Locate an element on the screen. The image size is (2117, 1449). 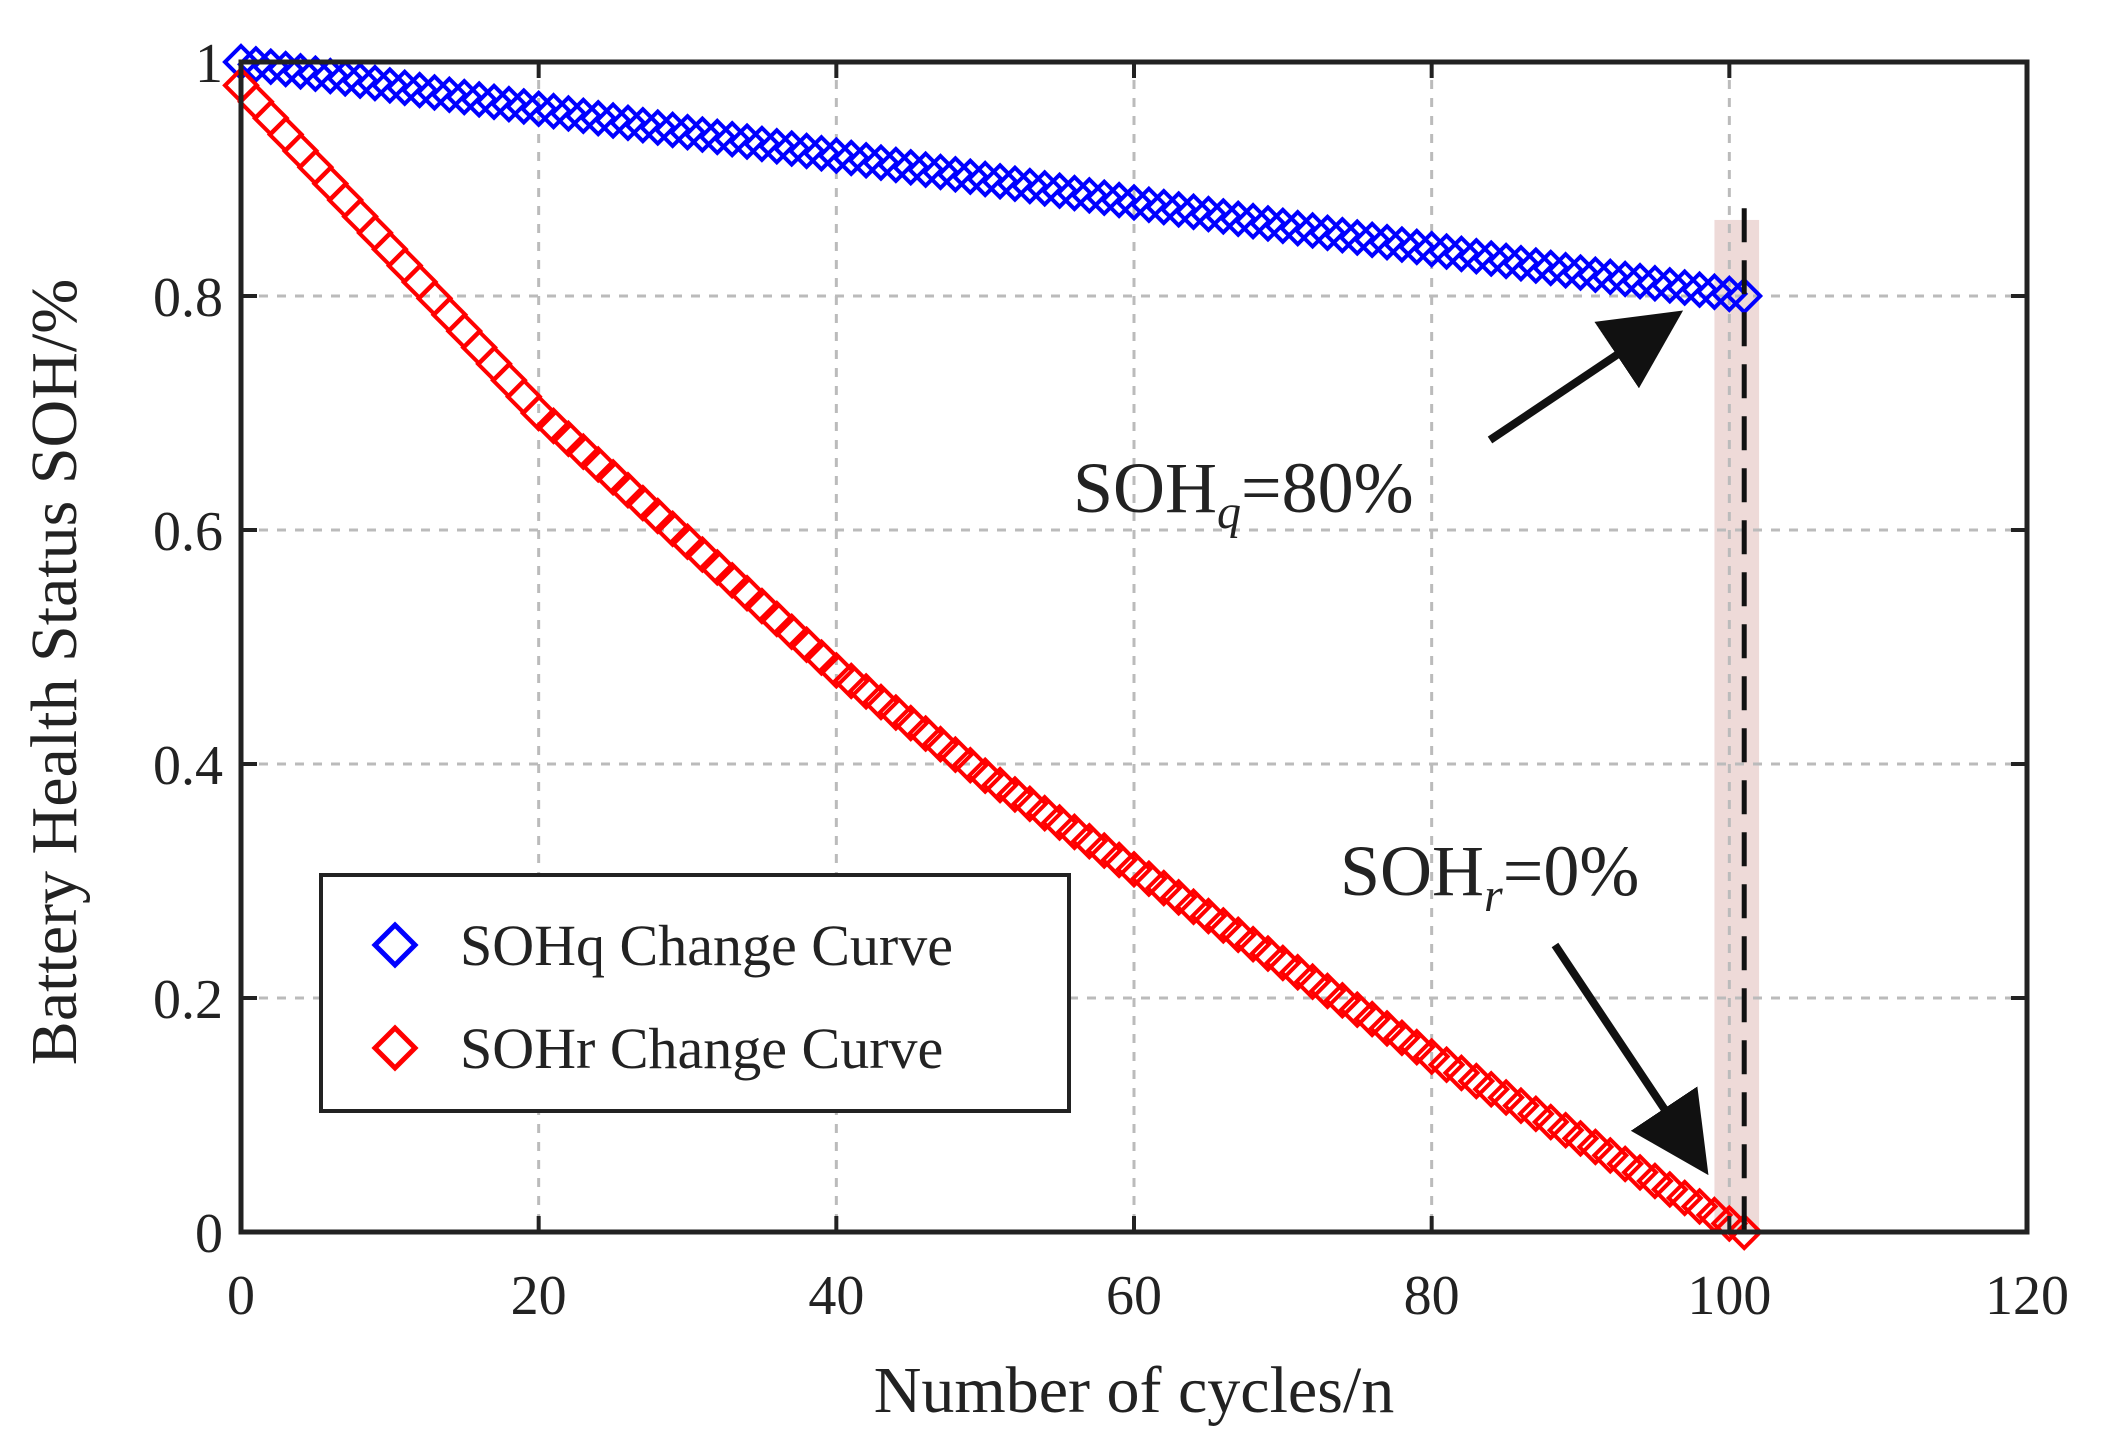
legend: SOHq Change Curve SOHr Change Curve is located at coordinates (695, 993).